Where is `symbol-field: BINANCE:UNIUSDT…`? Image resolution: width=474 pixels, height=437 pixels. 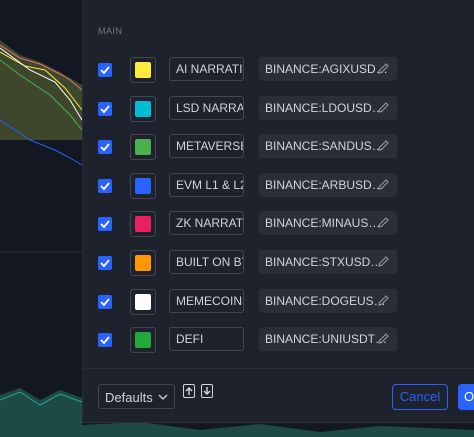 symbol-field: BINANCE:UNIUSDT… is located at coordinates (328, 339).